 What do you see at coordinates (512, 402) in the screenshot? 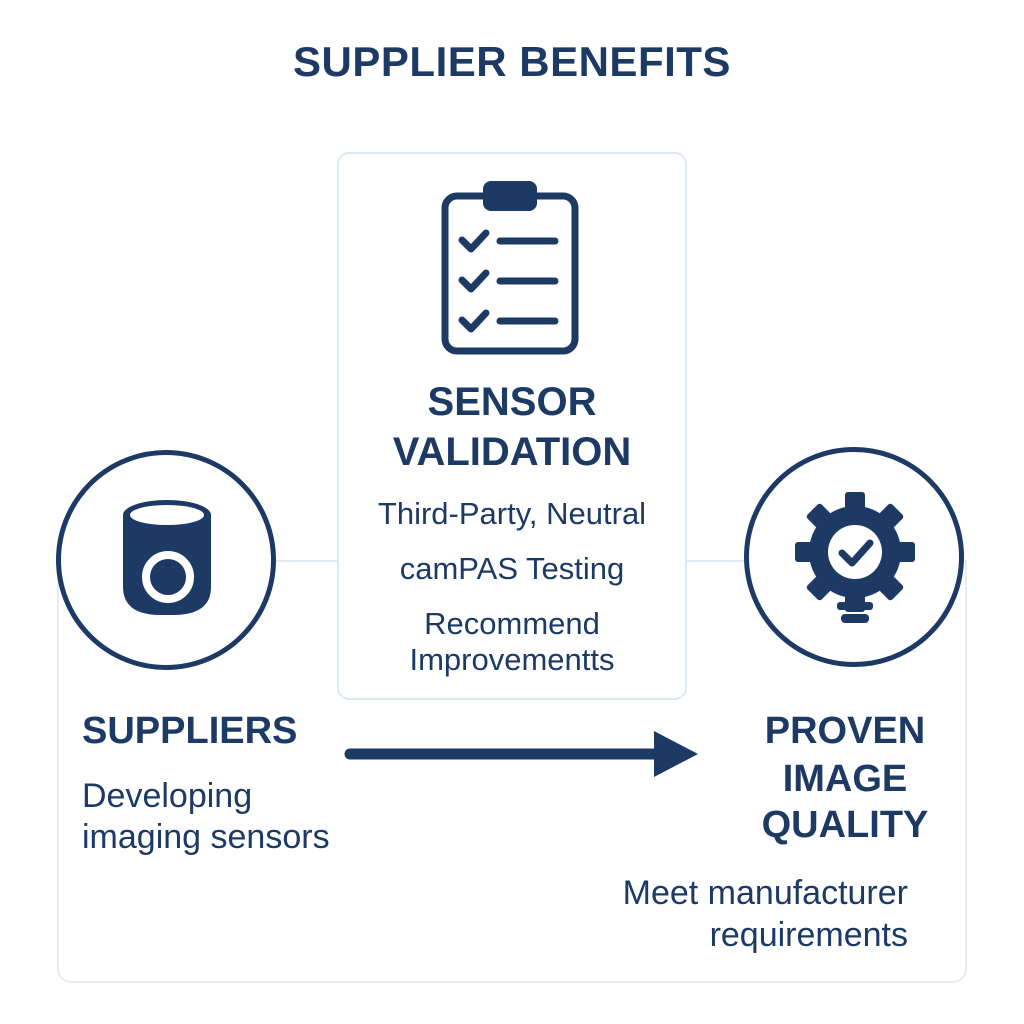
I see `center-title-line1: SENSOR` at bounding box center [512, 402].